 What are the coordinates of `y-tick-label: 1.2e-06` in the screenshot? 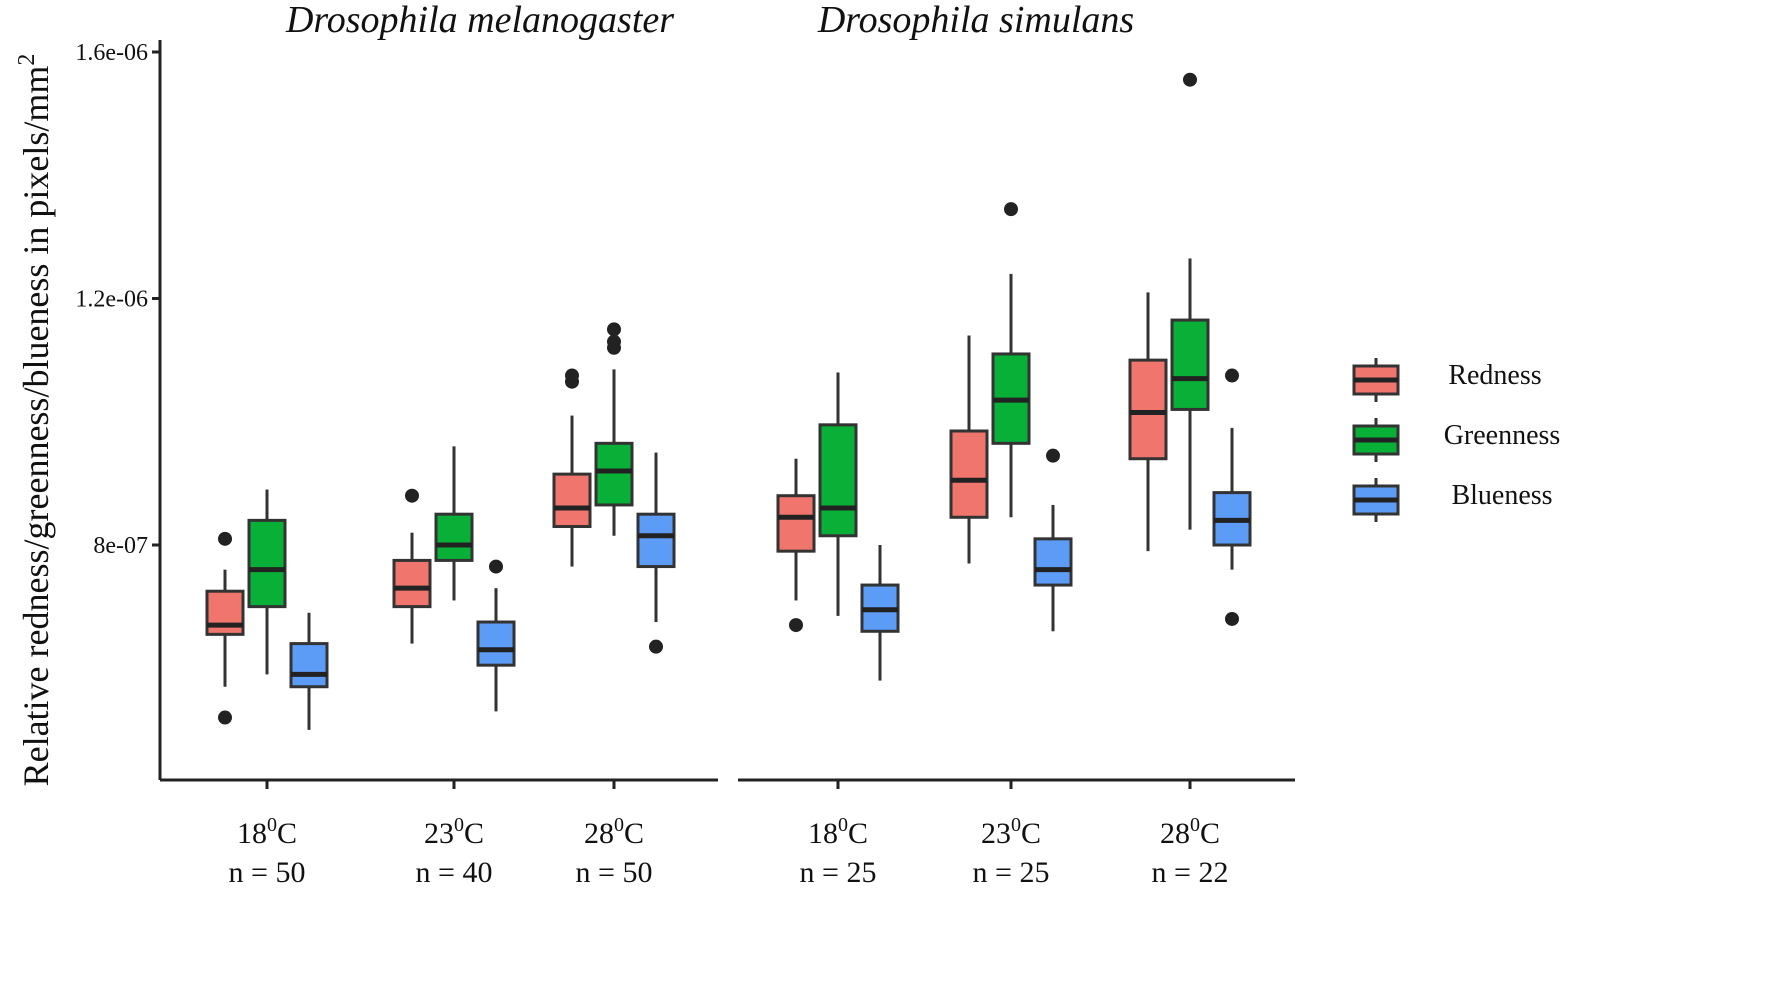 It's located at (111, 300).